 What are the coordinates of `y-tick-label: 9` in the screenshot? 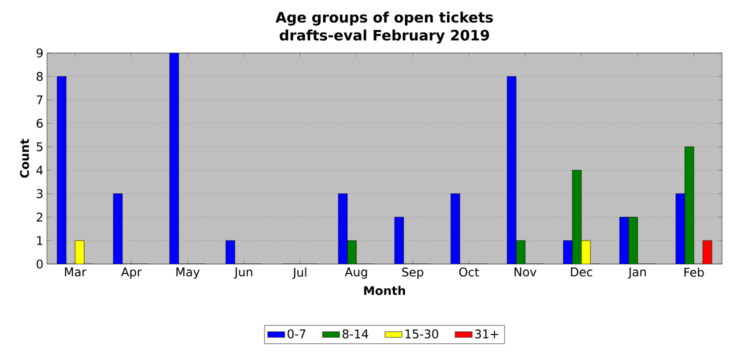 It's located at (39, 53).